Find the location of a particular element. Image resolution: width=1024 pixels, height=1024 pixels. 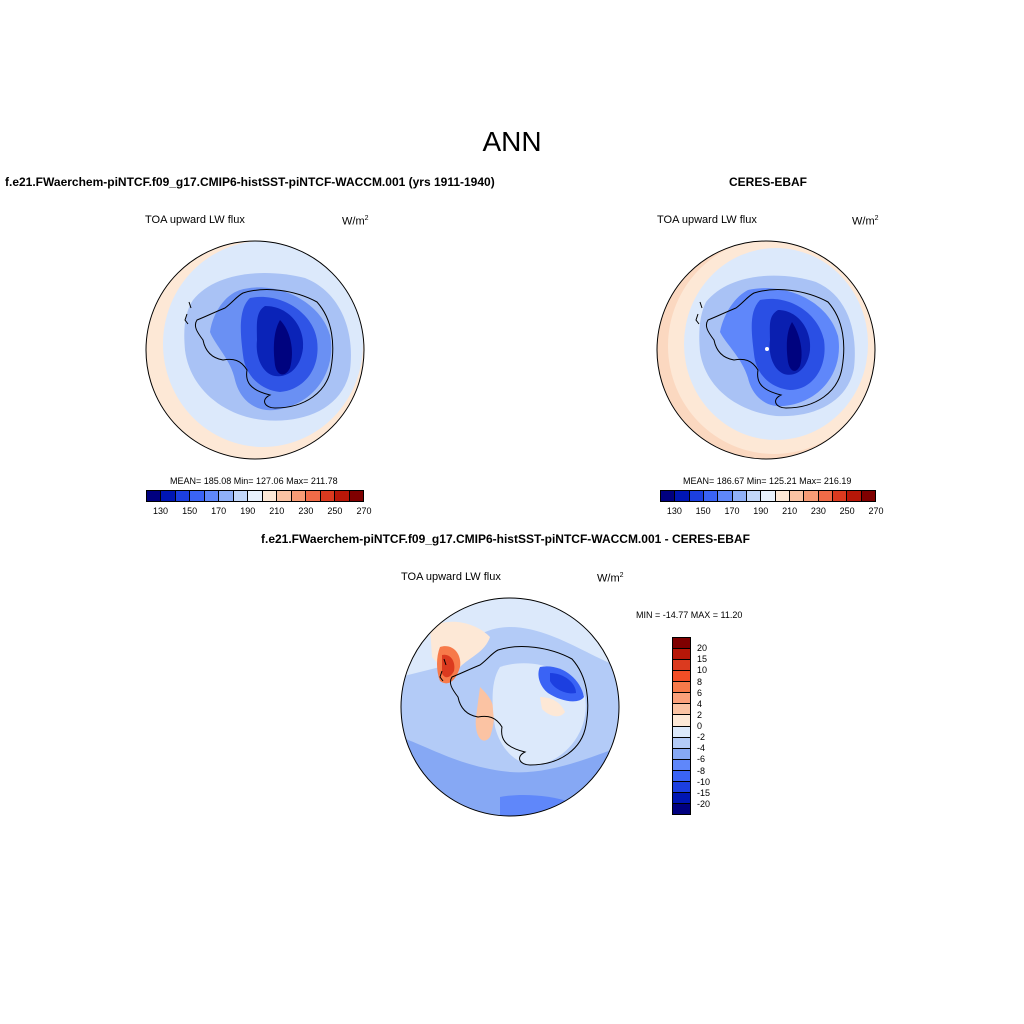

diff-field-warm-ross is located at coordinates (485, 714).